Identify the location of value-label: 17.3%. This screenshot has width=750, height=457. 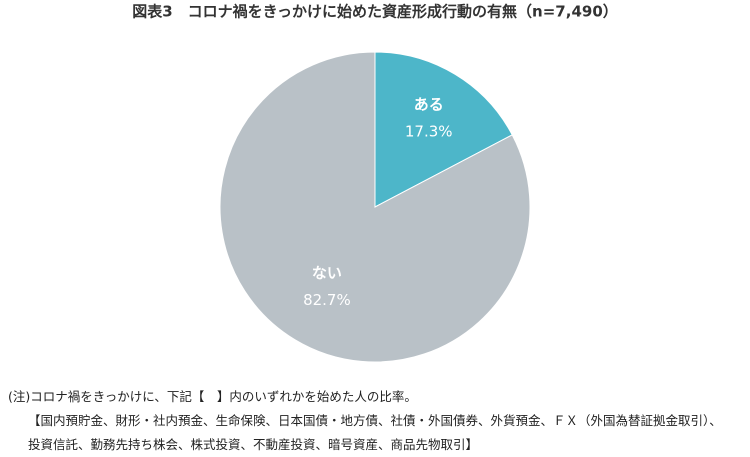
(429, 132).